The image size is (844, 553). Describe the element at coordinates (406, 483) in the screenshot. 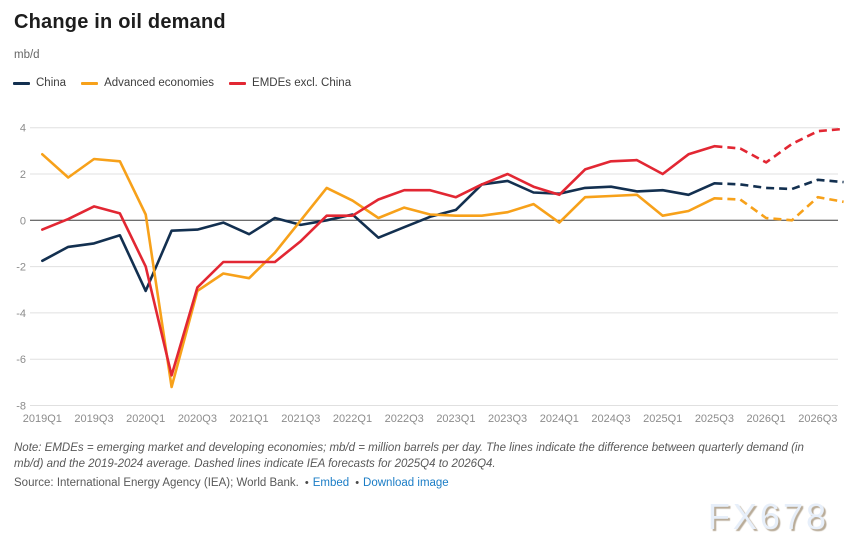

I see `download-image-link: Download image` at that location.